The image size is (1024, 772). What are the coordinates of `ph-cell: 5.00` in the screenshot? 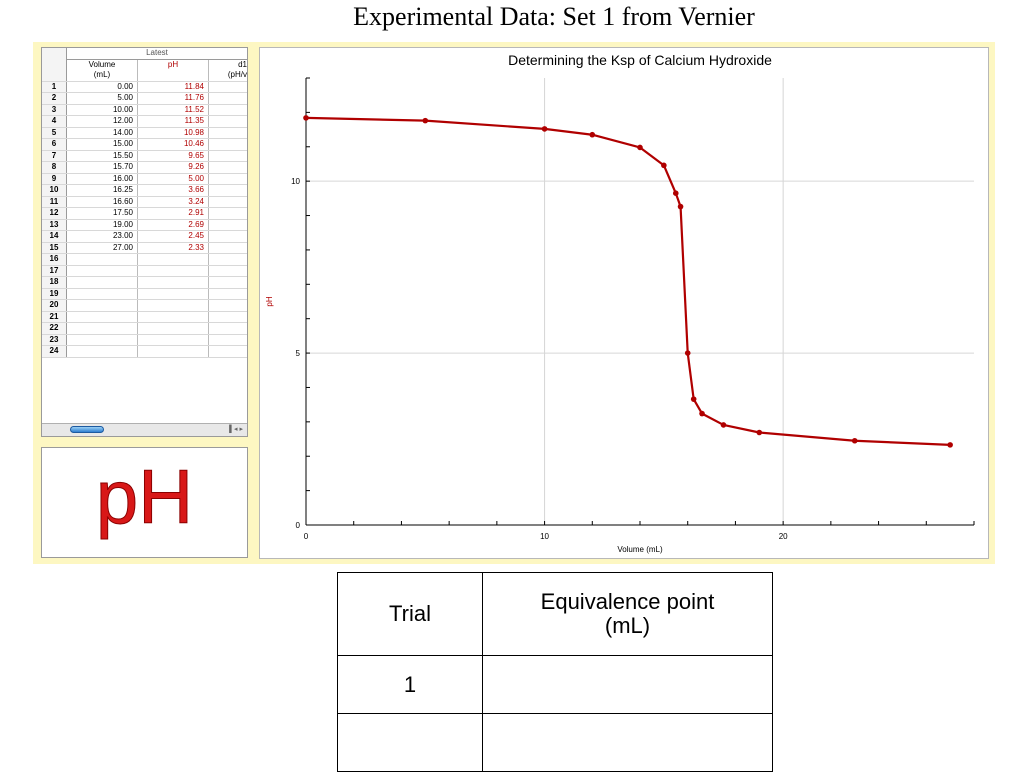 It's located at (173, 179).